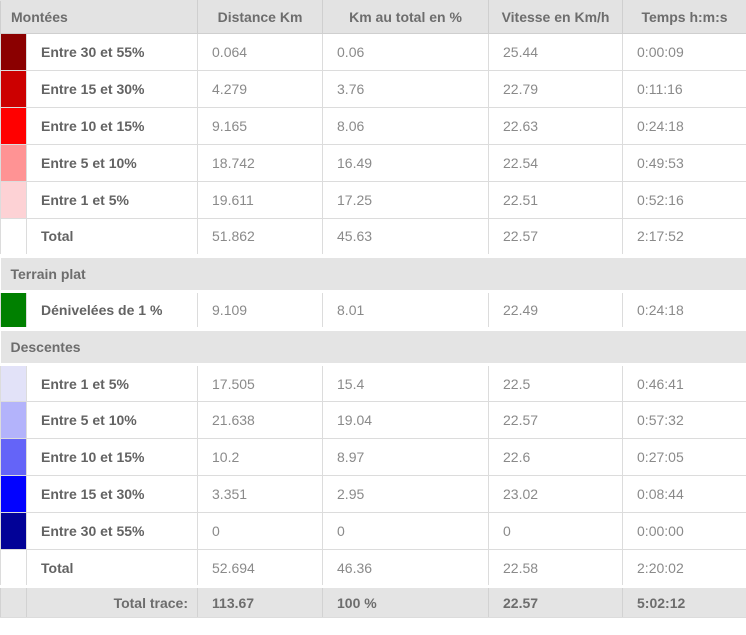 The width and height of the screenshot is (746, 635). I want to click on speed-value: 22.54, so click(556, 163).